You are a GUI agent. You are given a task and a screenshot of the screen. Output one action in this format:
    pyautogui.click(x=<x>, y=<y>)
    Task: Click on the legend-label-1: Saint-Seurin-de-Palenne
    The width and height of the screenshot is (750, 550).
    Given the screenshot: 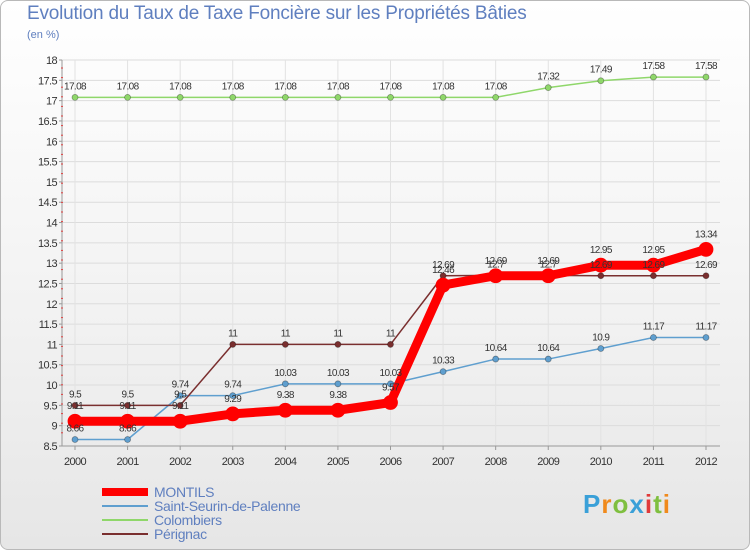 What is the action you would take?
    pyautogui.click(x=227, y=506)
    